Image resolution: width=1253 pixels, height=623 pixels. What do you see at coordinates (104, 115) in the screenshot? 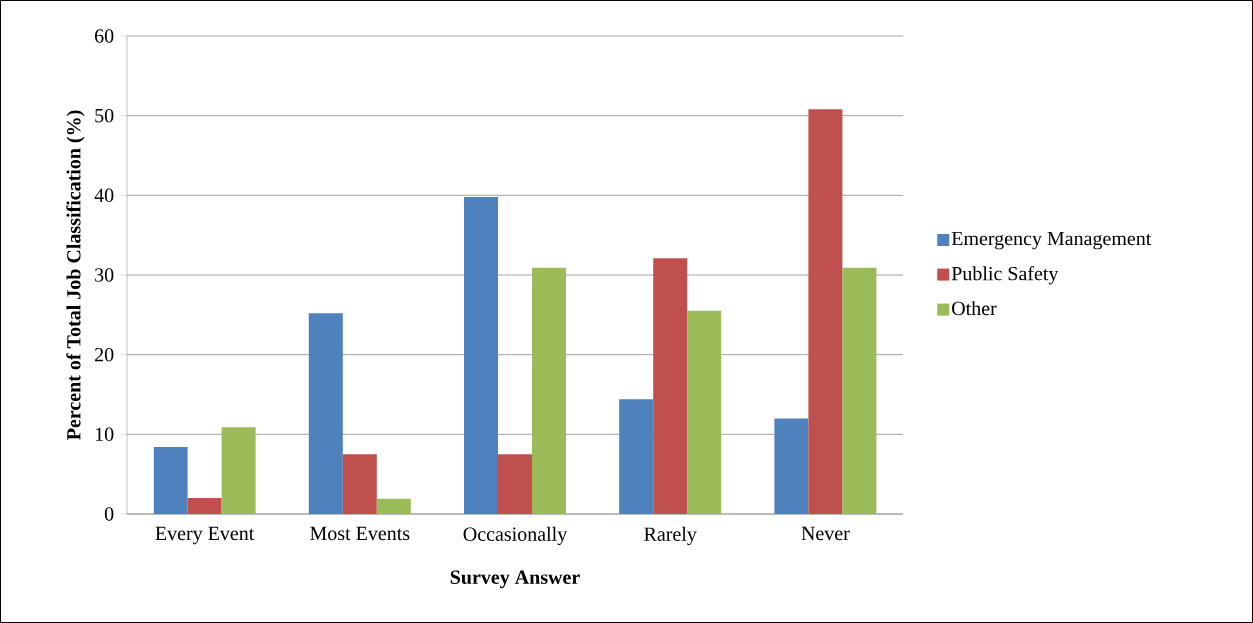
I see `y-tick-label: 50` at bounding box center [104, 115].